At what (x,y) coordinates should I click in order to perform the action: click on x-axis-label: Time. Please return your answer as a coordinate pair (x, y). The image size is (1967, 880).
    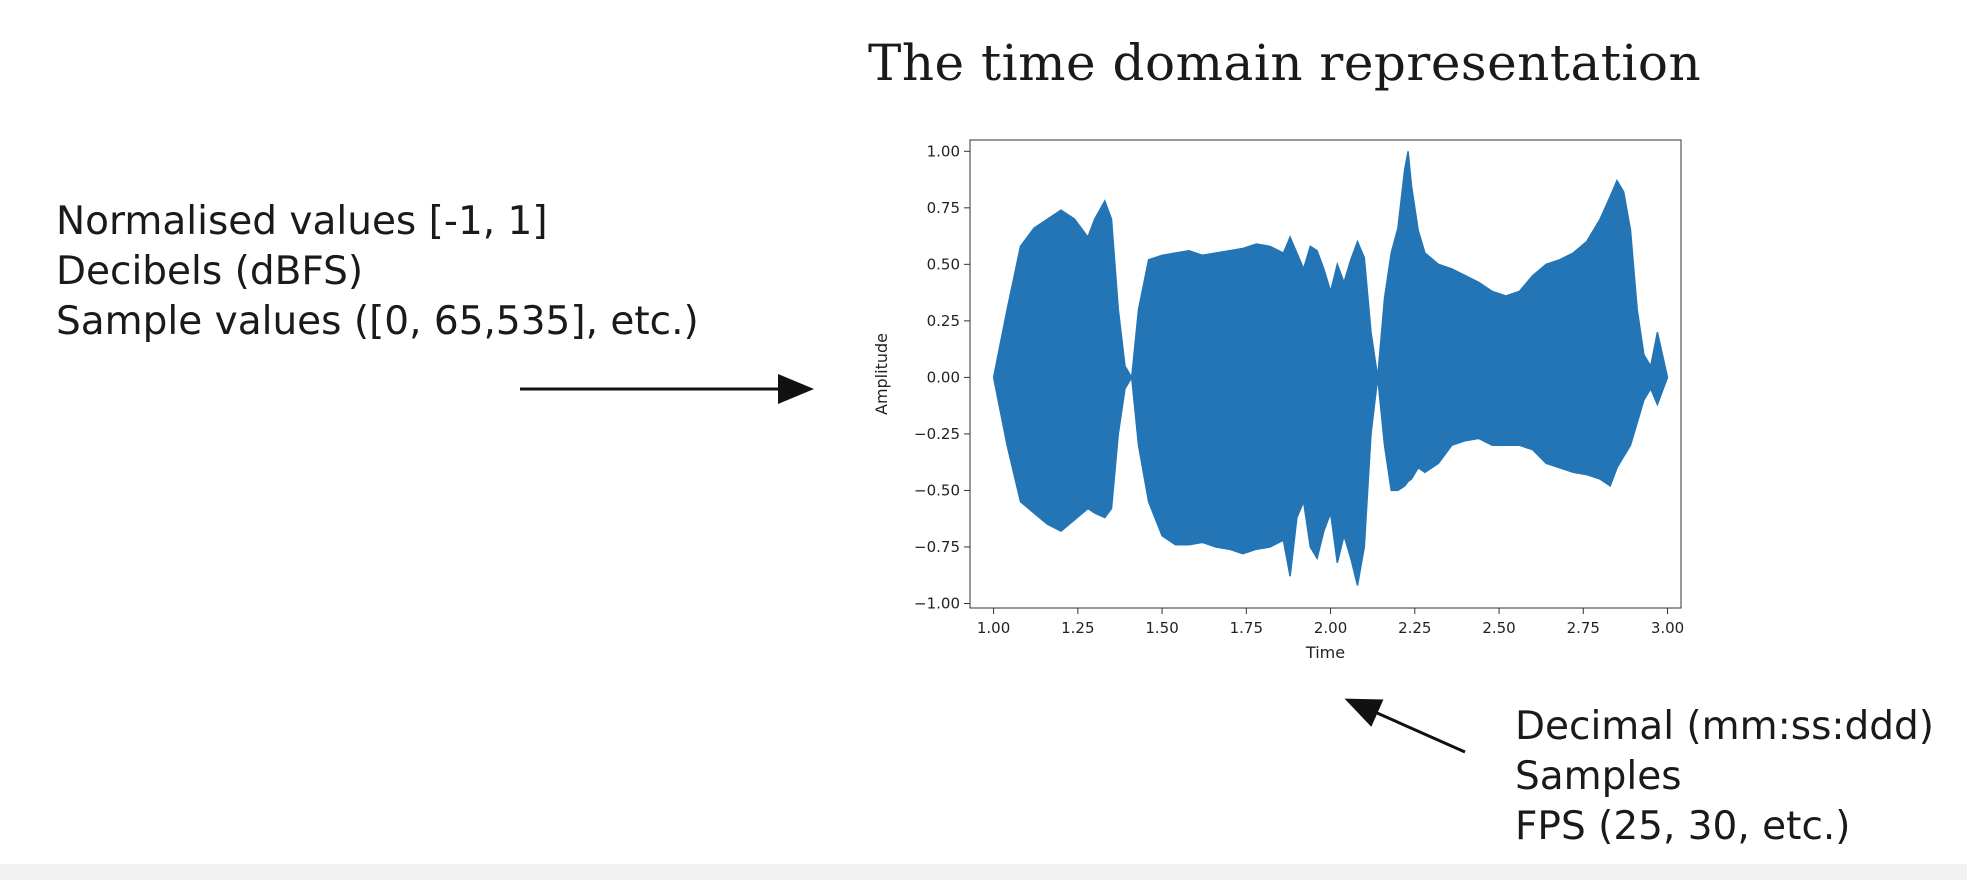
    Looking at the image, I should click on (1325, 652).